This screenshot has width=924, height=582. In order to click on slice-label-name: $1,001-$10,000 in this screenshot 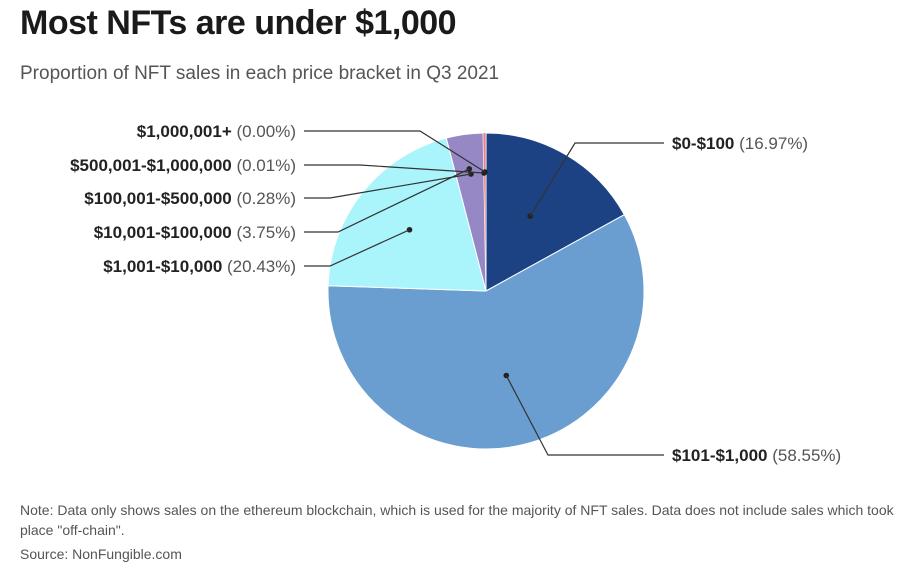, I will do `click(162, 266)`.